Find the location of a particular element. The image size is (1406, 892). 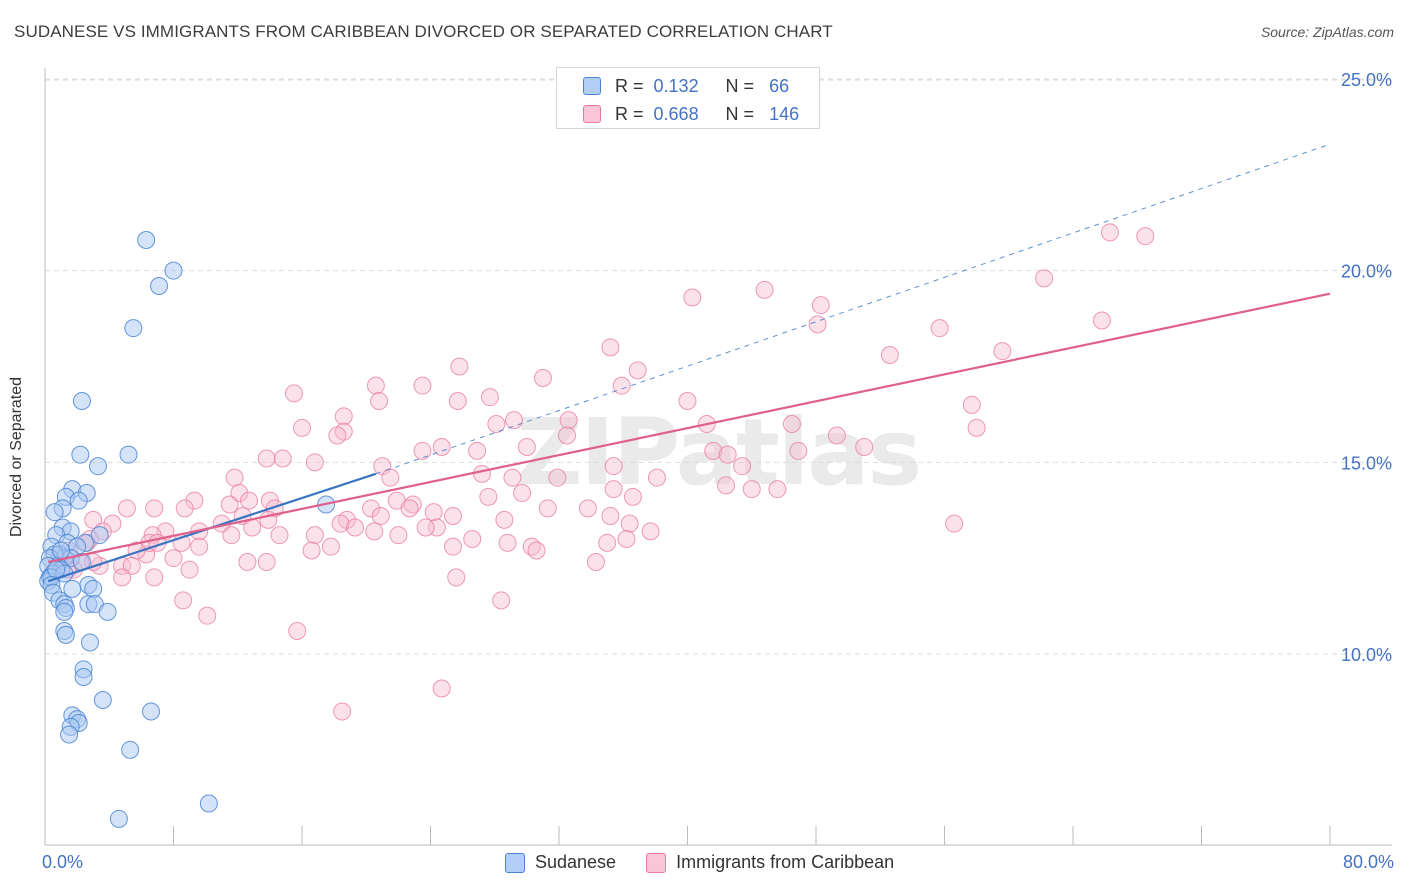

sudanese-legend-swatch is located at coordinates (515, 862).